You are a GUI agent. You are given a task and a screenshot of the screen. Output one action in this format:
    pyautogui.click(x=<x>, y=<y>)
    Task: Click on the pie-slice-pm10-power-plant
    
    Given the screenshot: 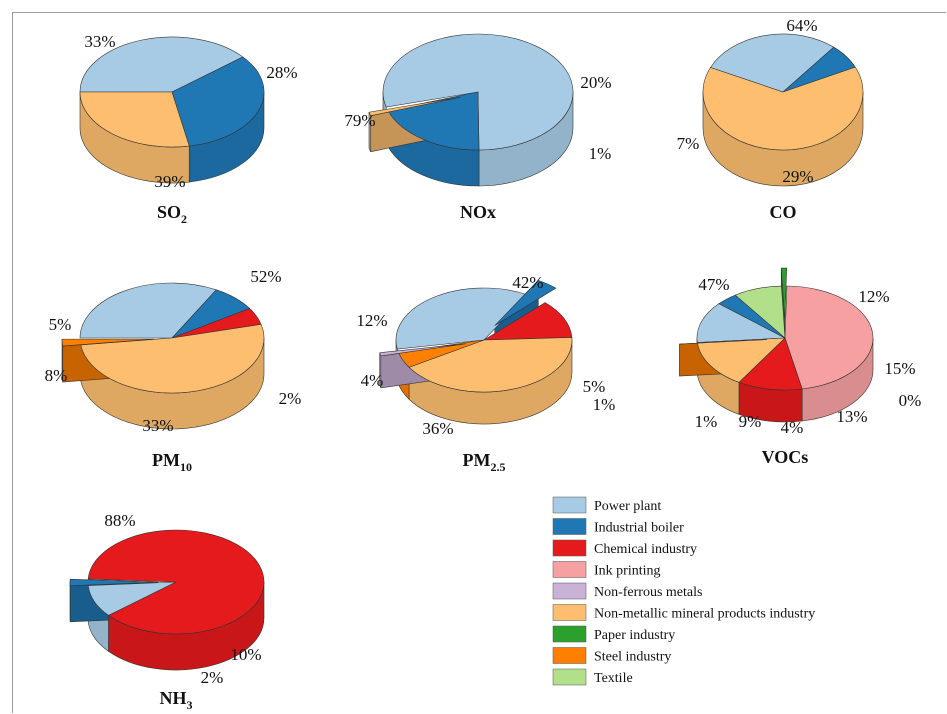 What is the action you would take?
    pyautogui.click(x=148, y=310)
    